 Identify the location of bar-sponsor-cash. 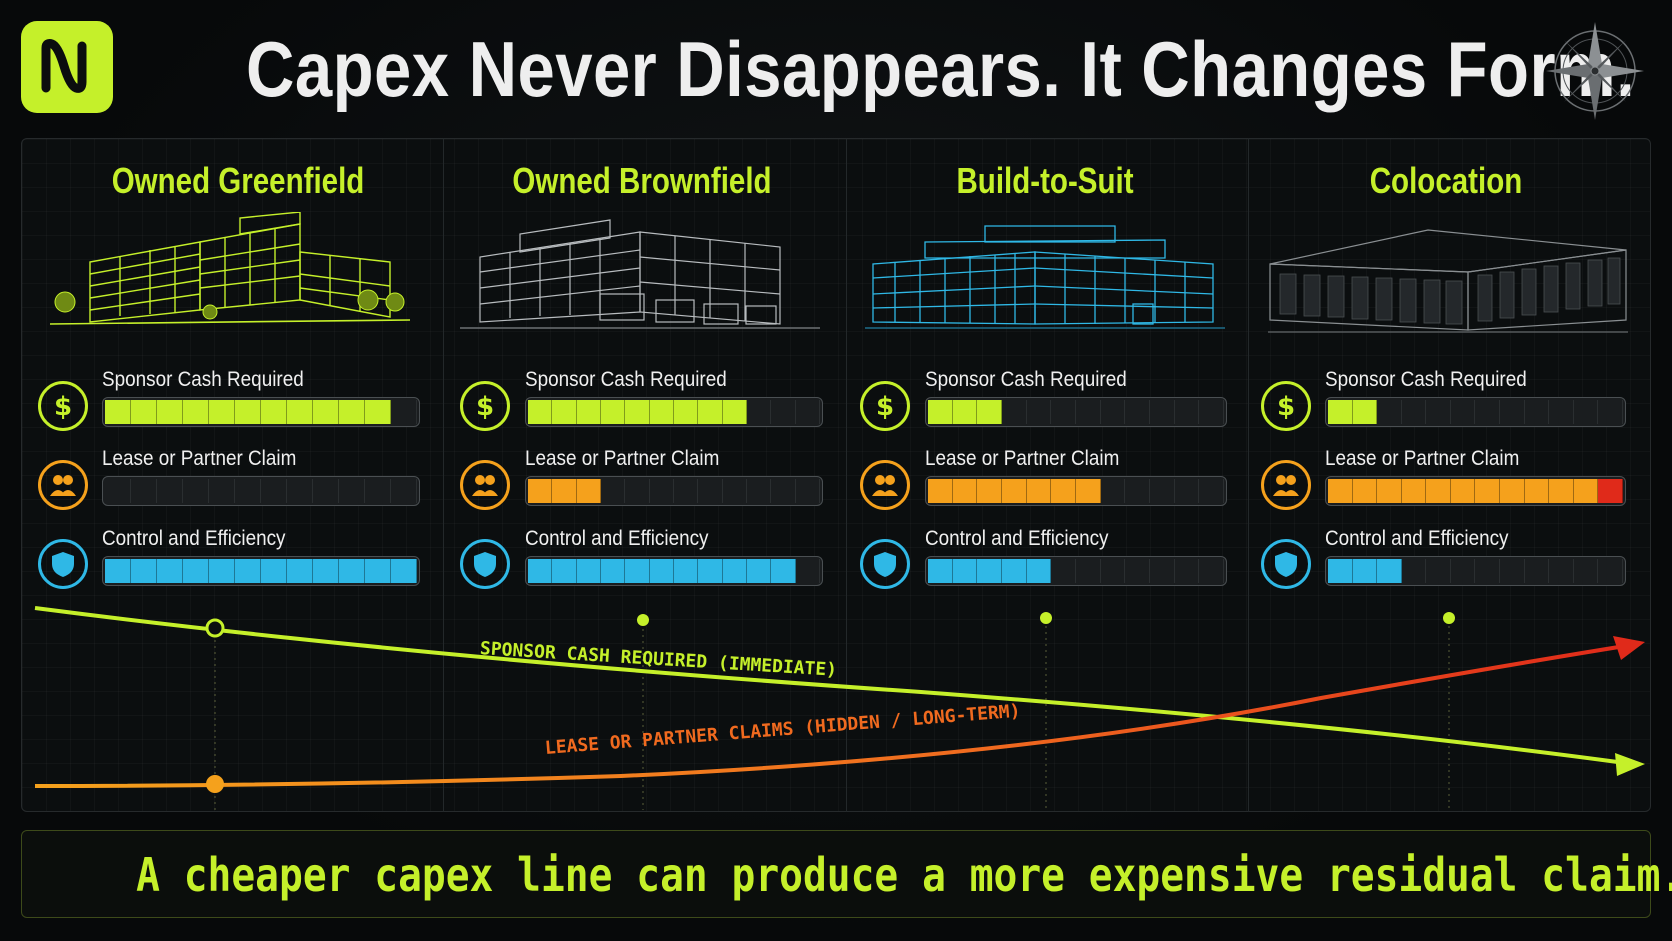
(261, 412).